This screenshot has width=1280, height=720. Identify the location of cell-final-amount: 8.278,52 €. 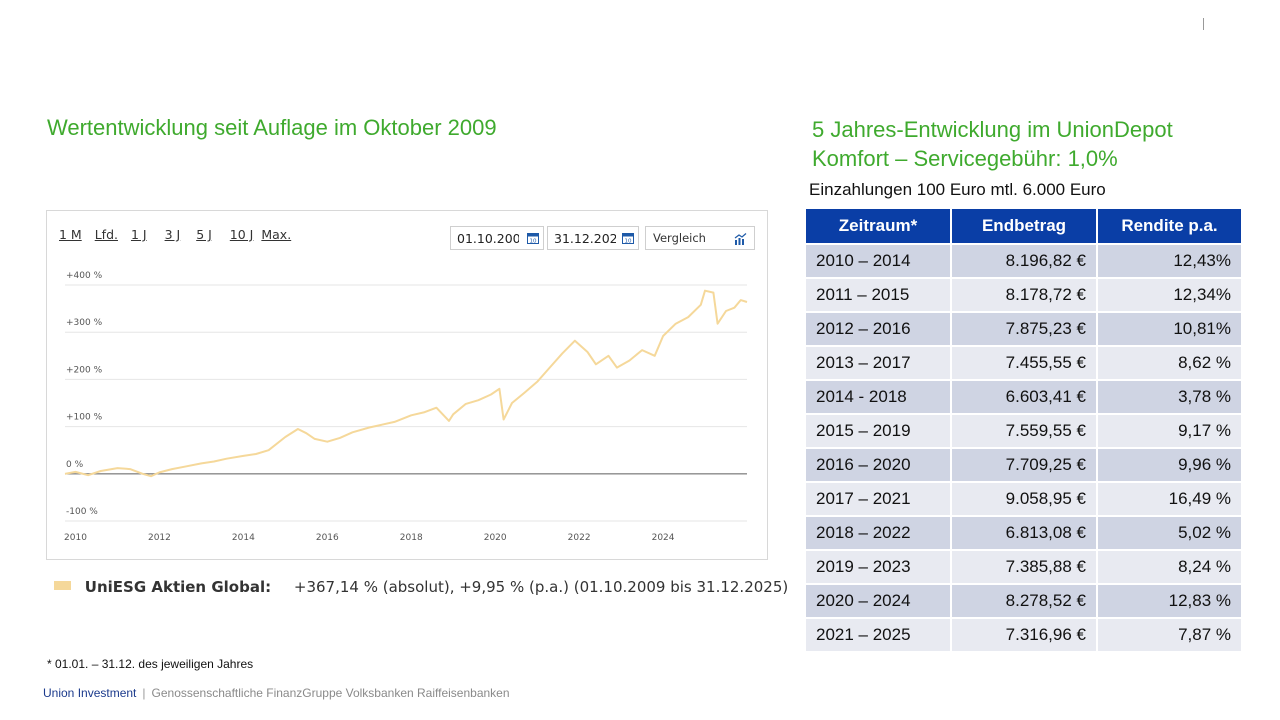
(1024, 601).